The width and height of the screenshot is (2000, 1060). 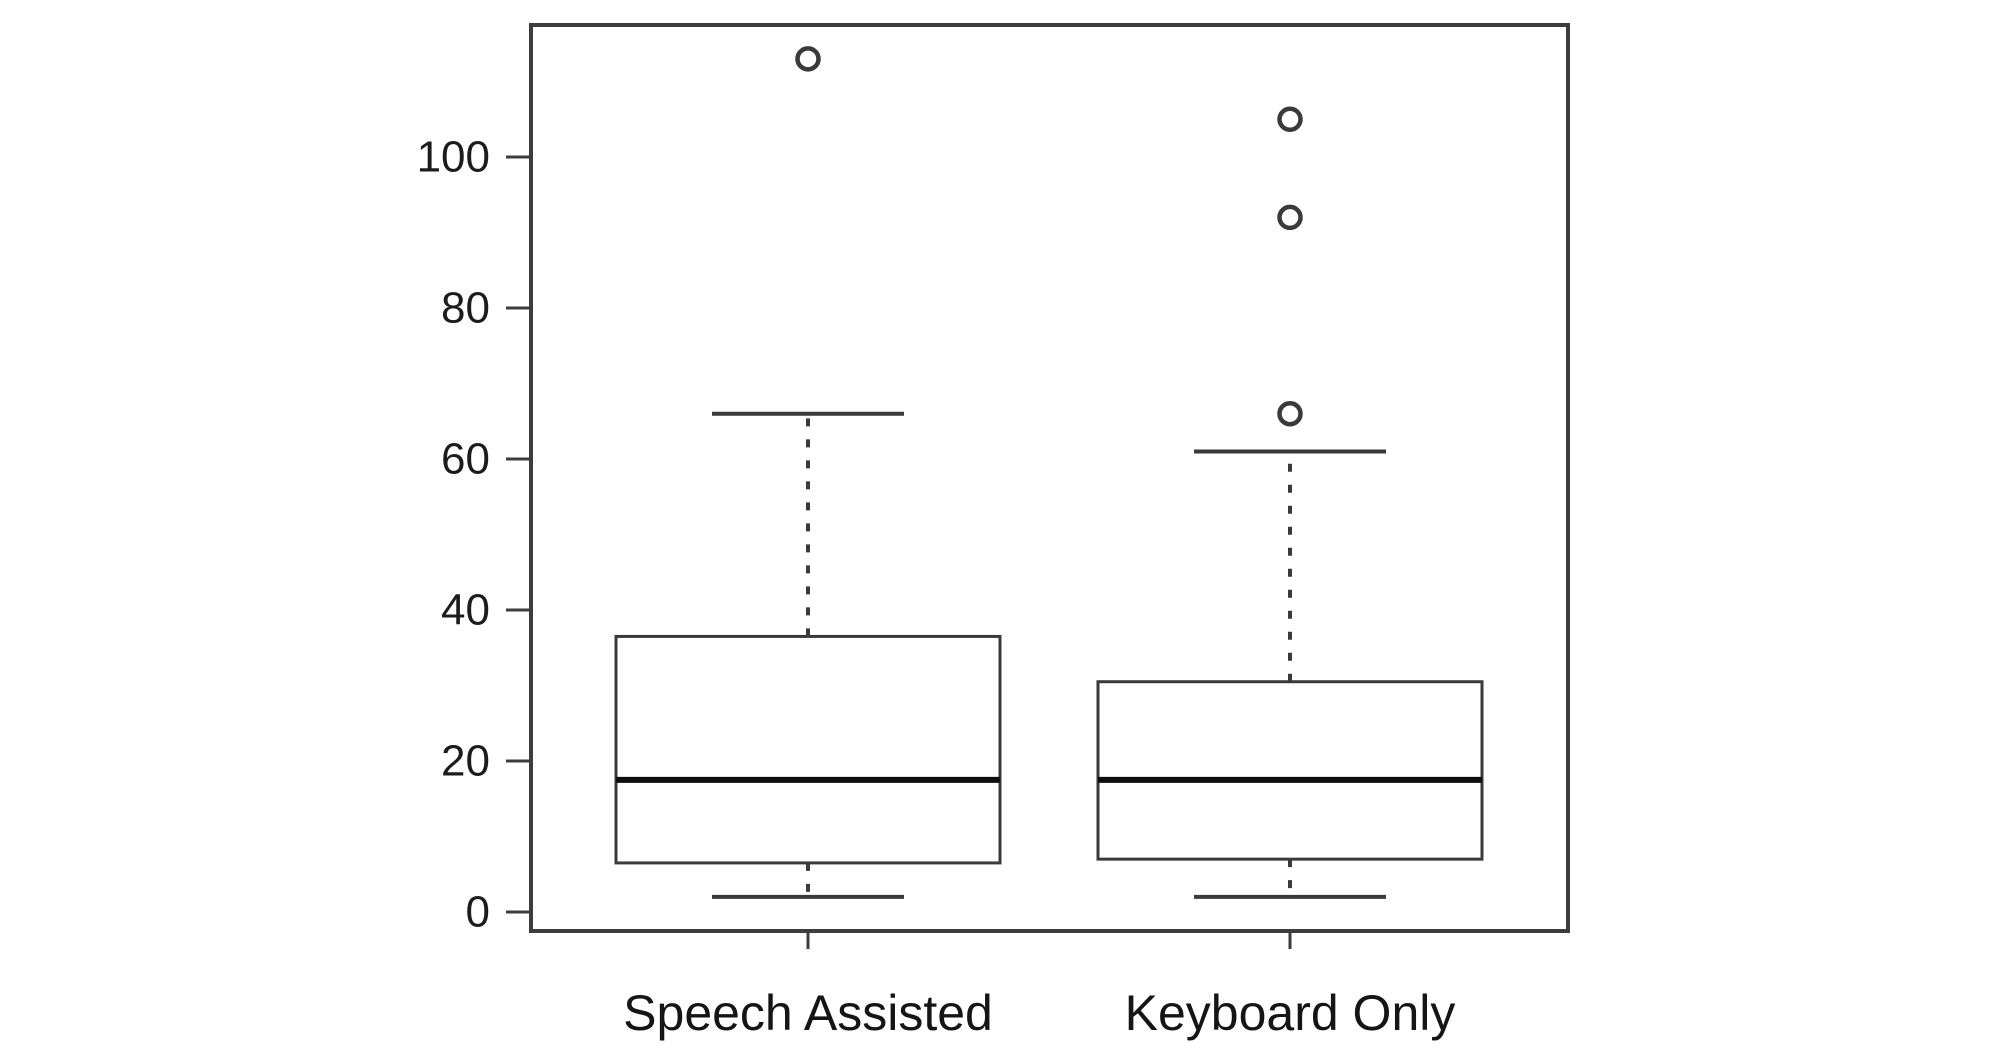 I want to click on y-tick-label-60: 60, so click(x=465, y=459).